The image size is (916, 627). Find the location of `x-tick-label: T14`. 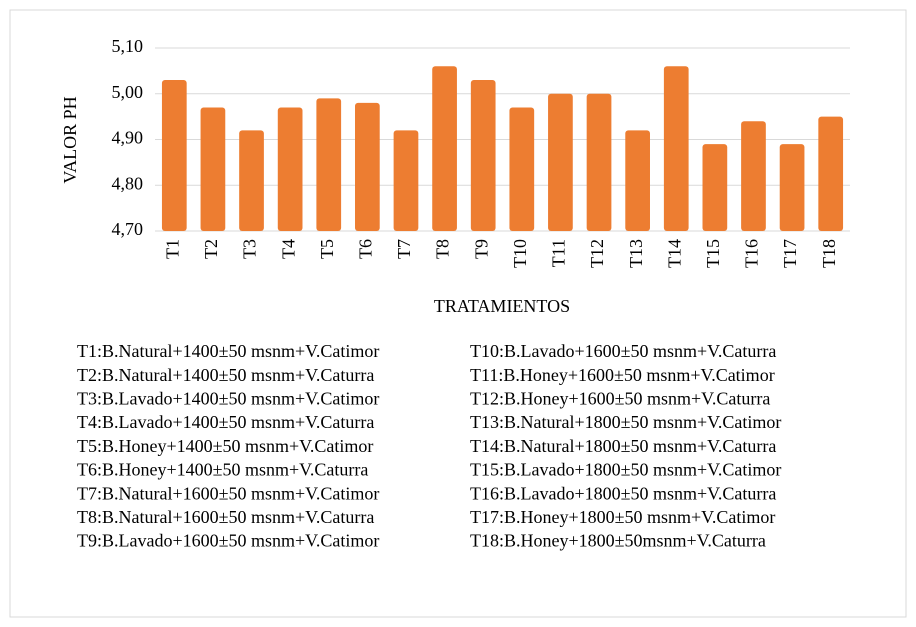

x-tick-label: T14 is located at coordinates (674, 253).